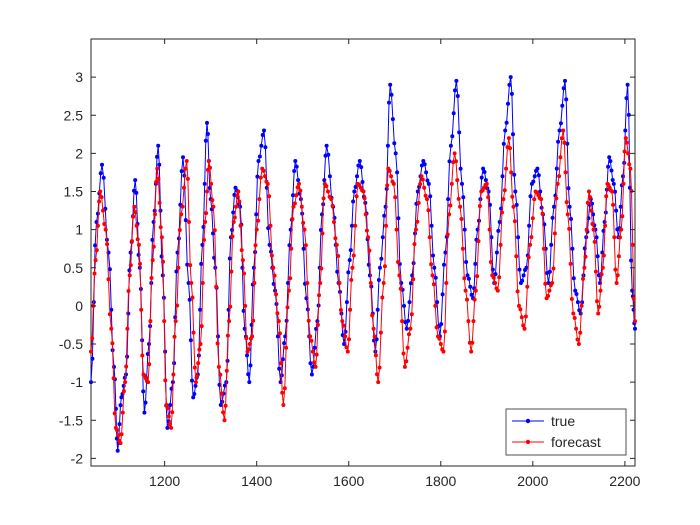 The height and width of the screenshot is (525, 700). Describe the element at coordinates (79, 230) in the screenshot. I see `y-tick-label: 1` at that location.